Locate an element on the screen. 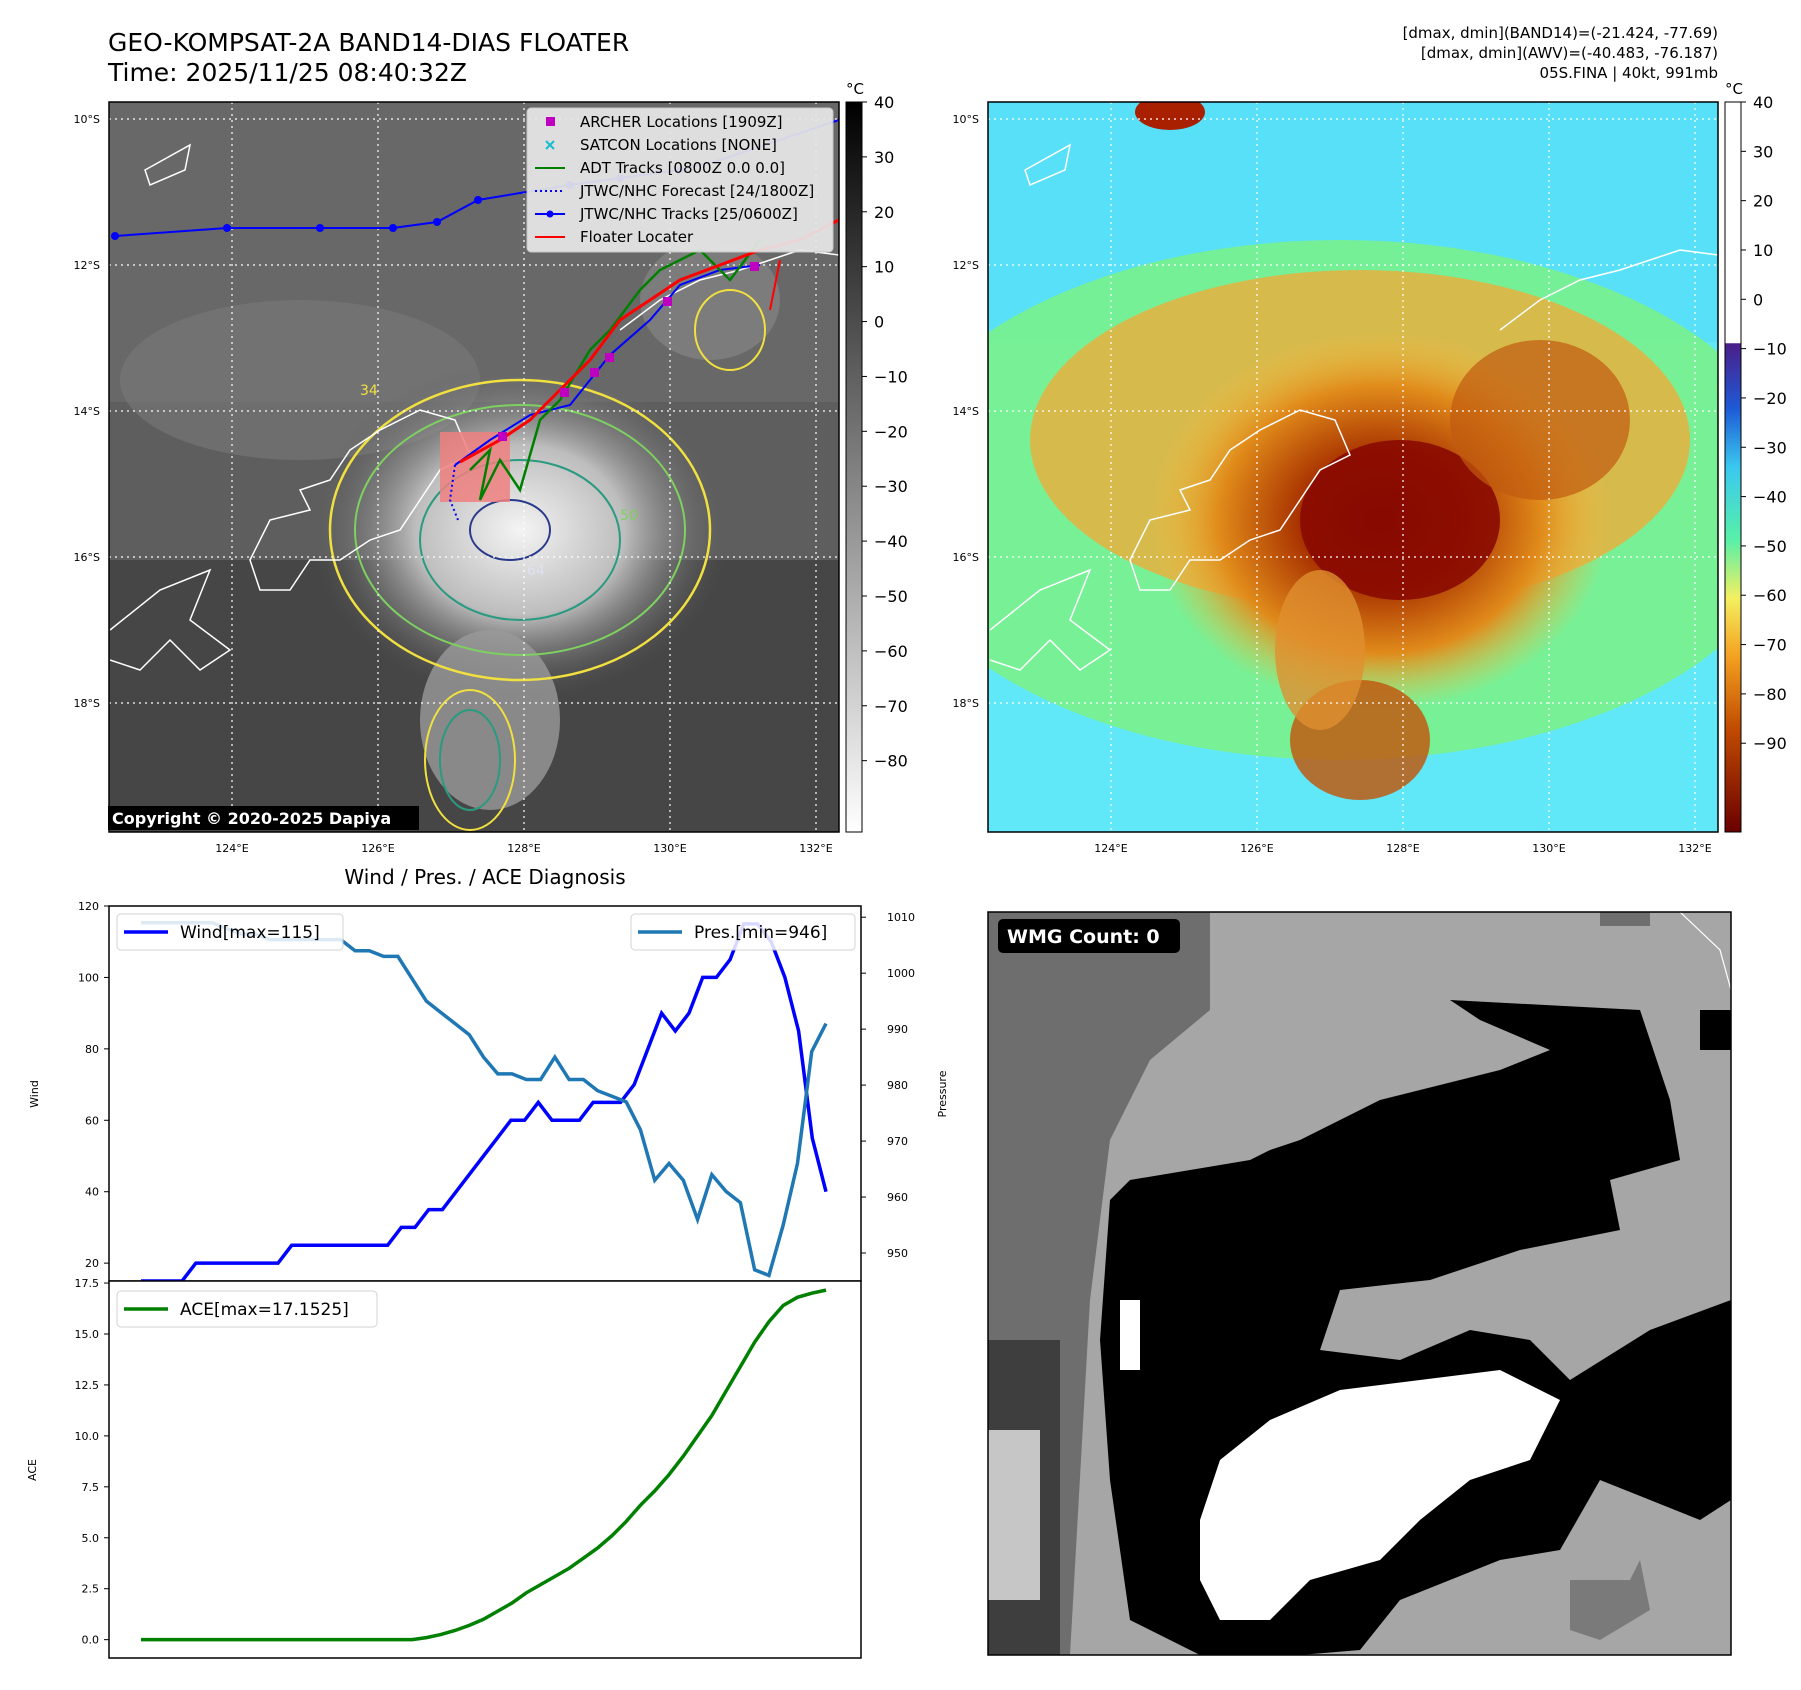 This screenshot has width=1801, height=1690. colorbar-tick-label: −30 is located at coordinates (891, 486).